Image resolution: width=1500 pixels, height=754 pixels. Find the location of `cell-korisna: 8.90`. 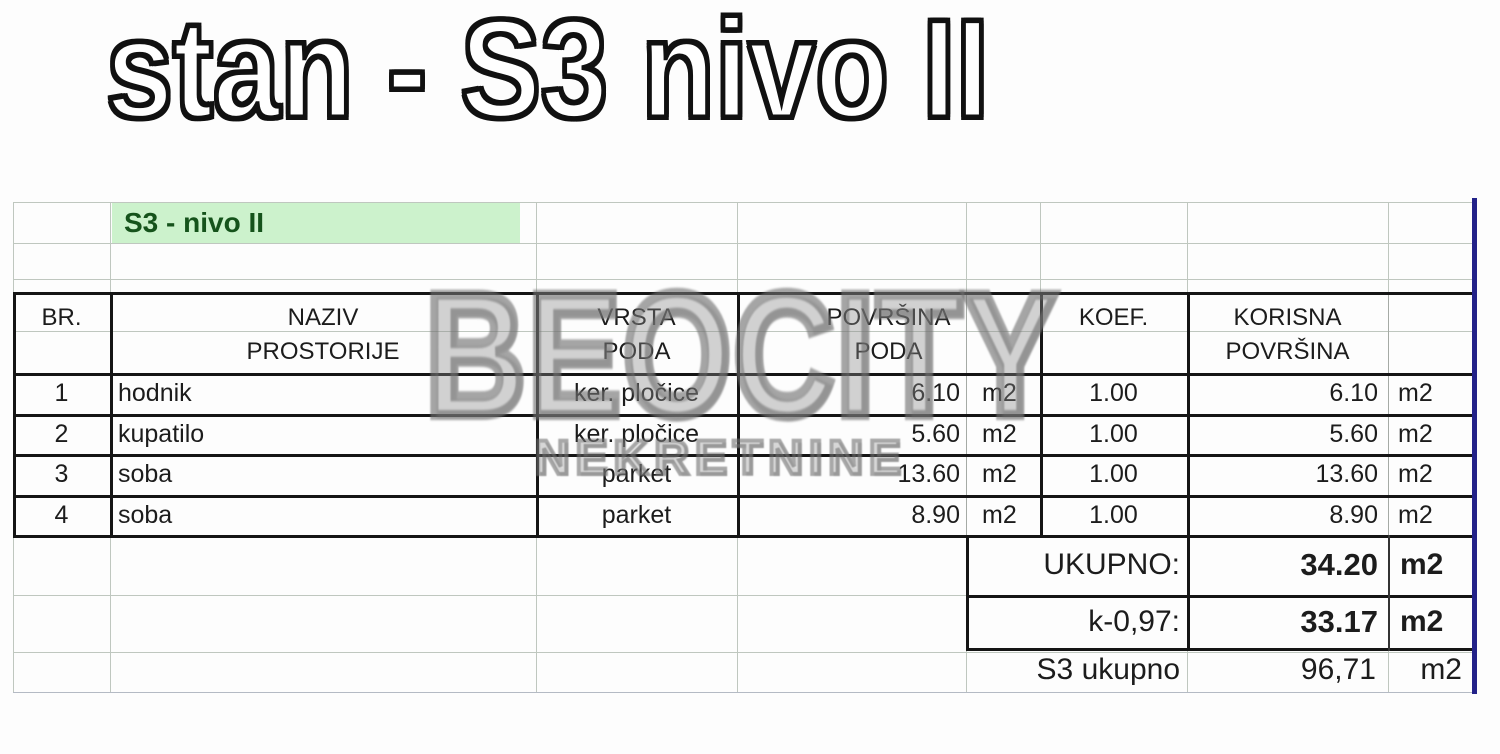

cell-korisna: 8.90 is located at coordinates (1353, 514).